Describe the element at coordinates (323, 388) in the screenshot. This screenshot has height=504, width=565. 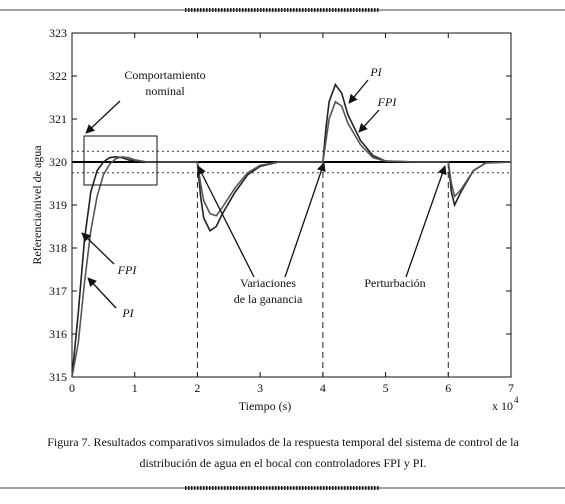
I see `x-tick-label: 4` at that location.